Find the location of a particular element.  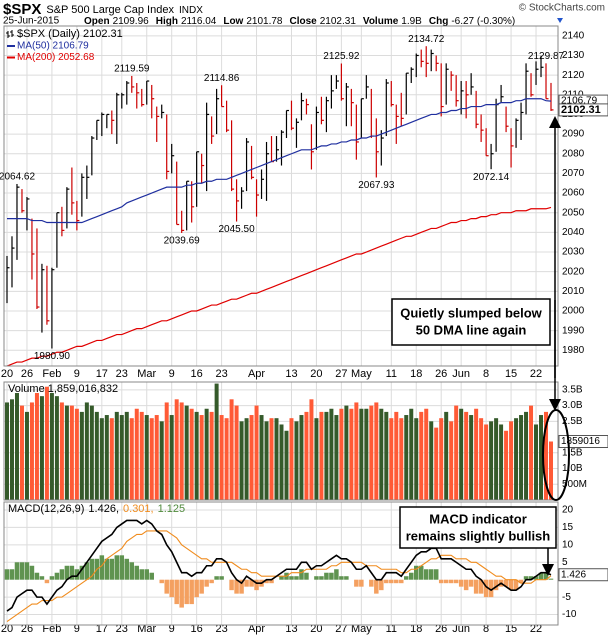

low-label: 2067.93 is located at coordinates (376, 185).